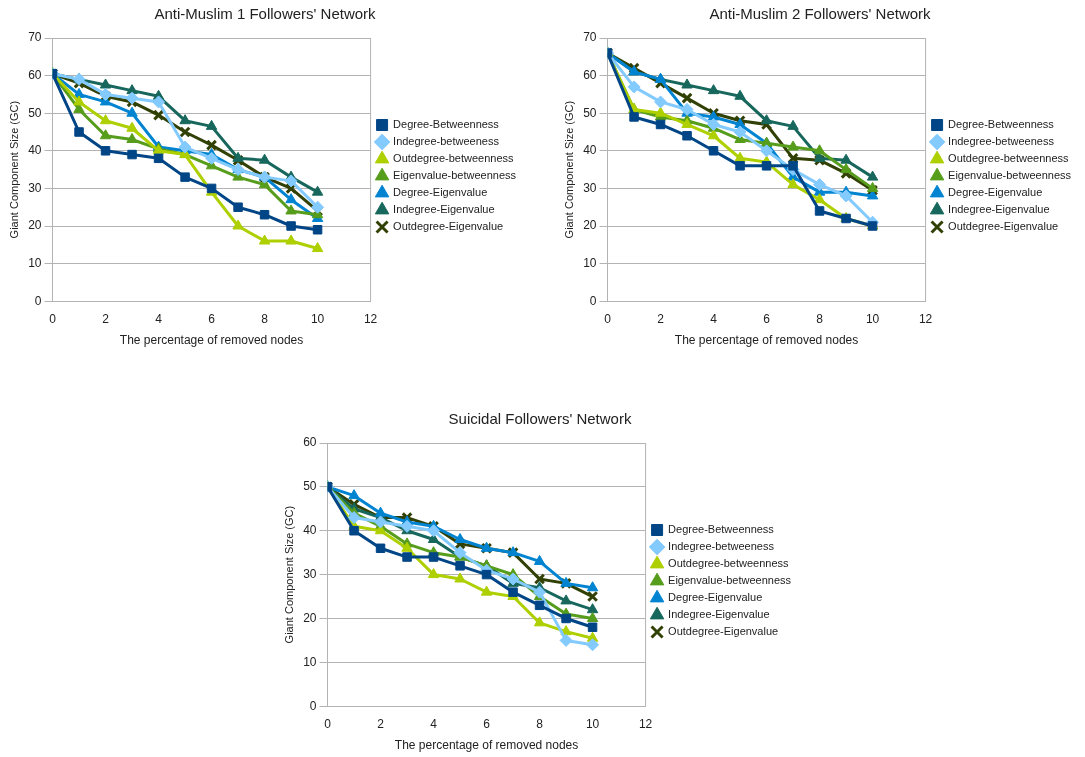 The height and width of the screenshot is (757, 1085). I want to click on chart-title: Suicidal Followers' Network, so click(540, 419).